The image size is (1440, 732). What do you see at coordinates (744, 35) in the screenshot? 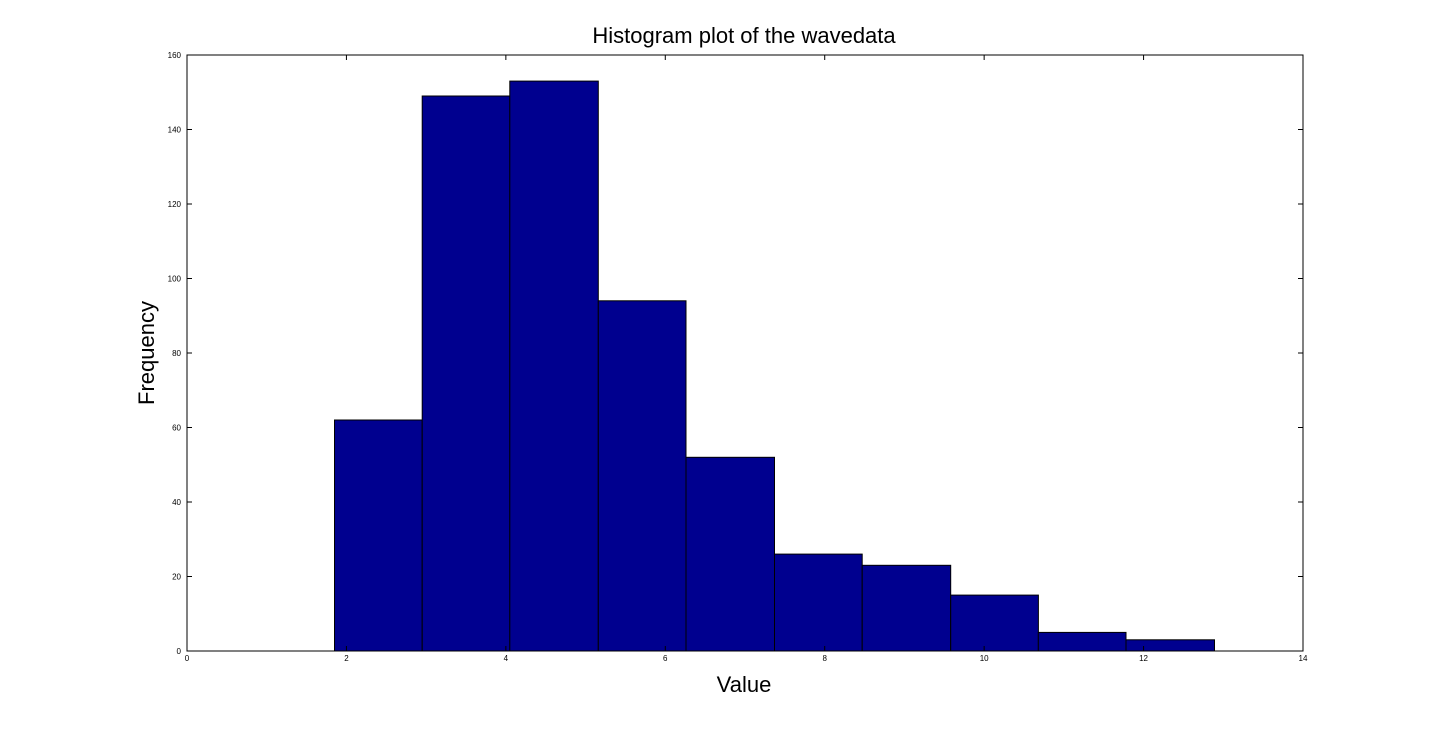
I see `chart-title: Histogram plot of the wavedata` at bounding box center [744, 35].